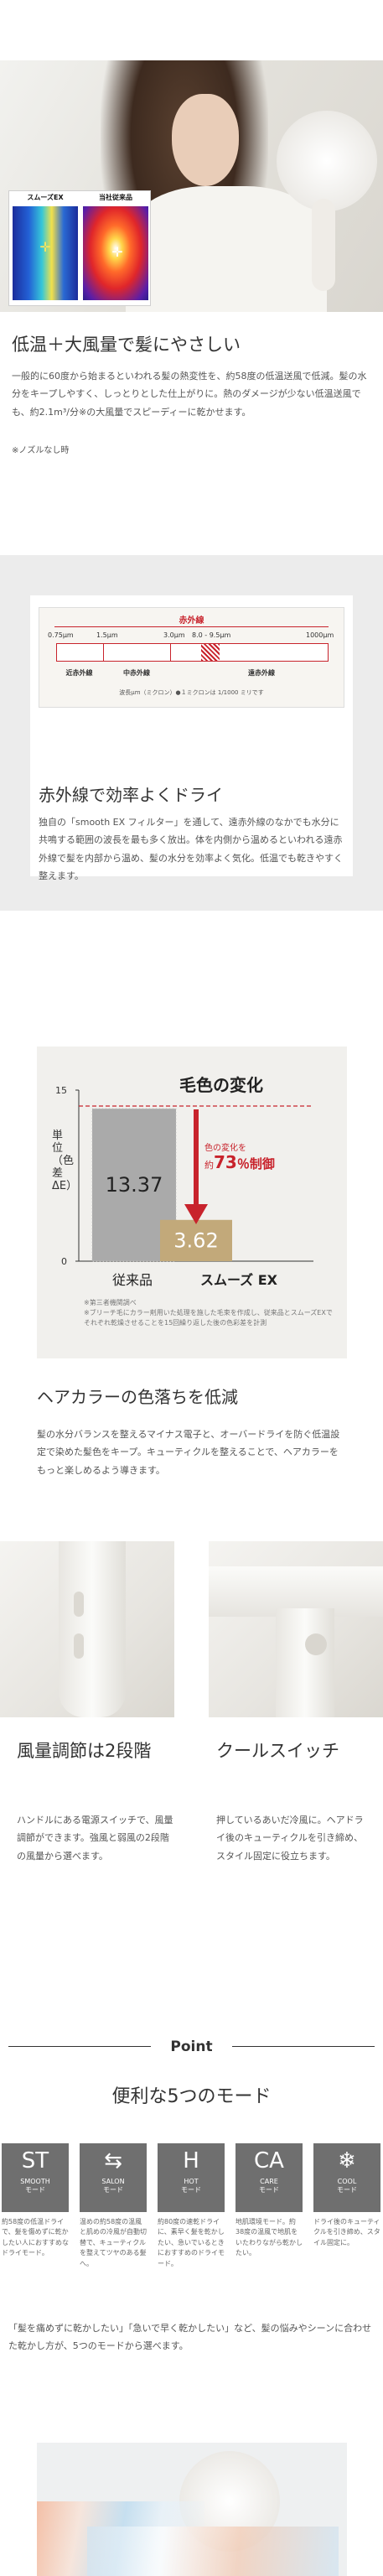 The image size is (383, 2576). I want to click on tick-30: 3.0μm, so click(174, 635).